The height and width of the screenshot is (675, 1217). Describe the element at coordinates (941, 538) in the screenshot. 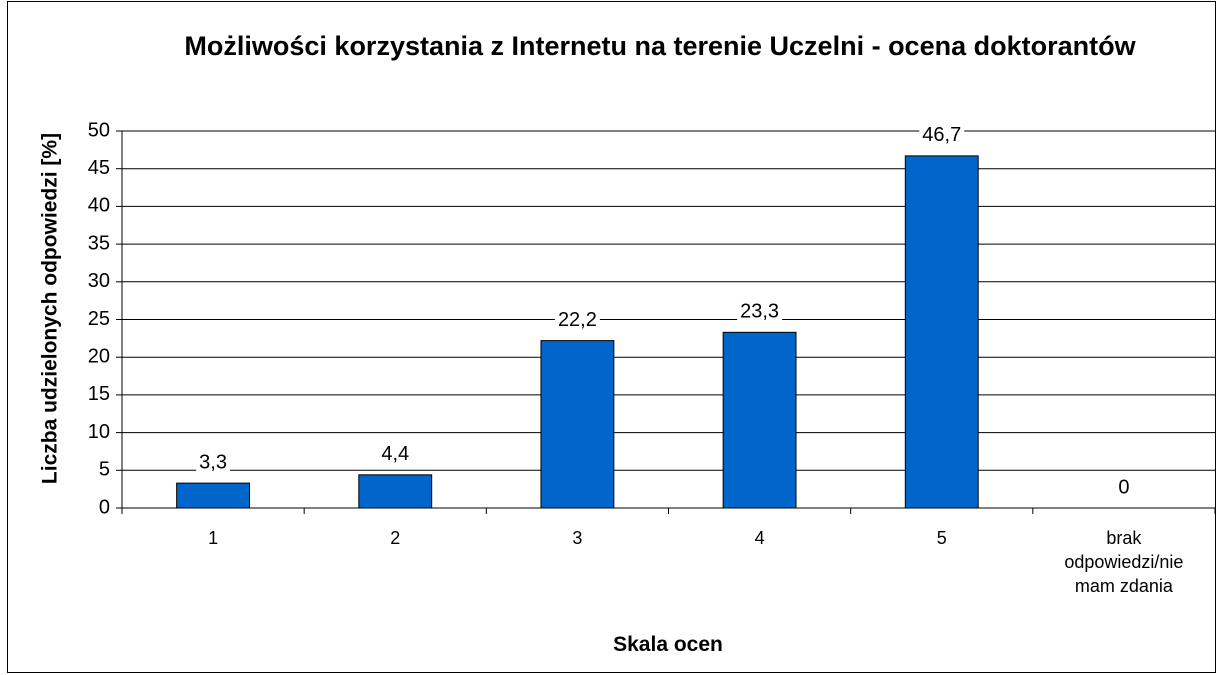

I see `x-tick-label: 5` at that location.